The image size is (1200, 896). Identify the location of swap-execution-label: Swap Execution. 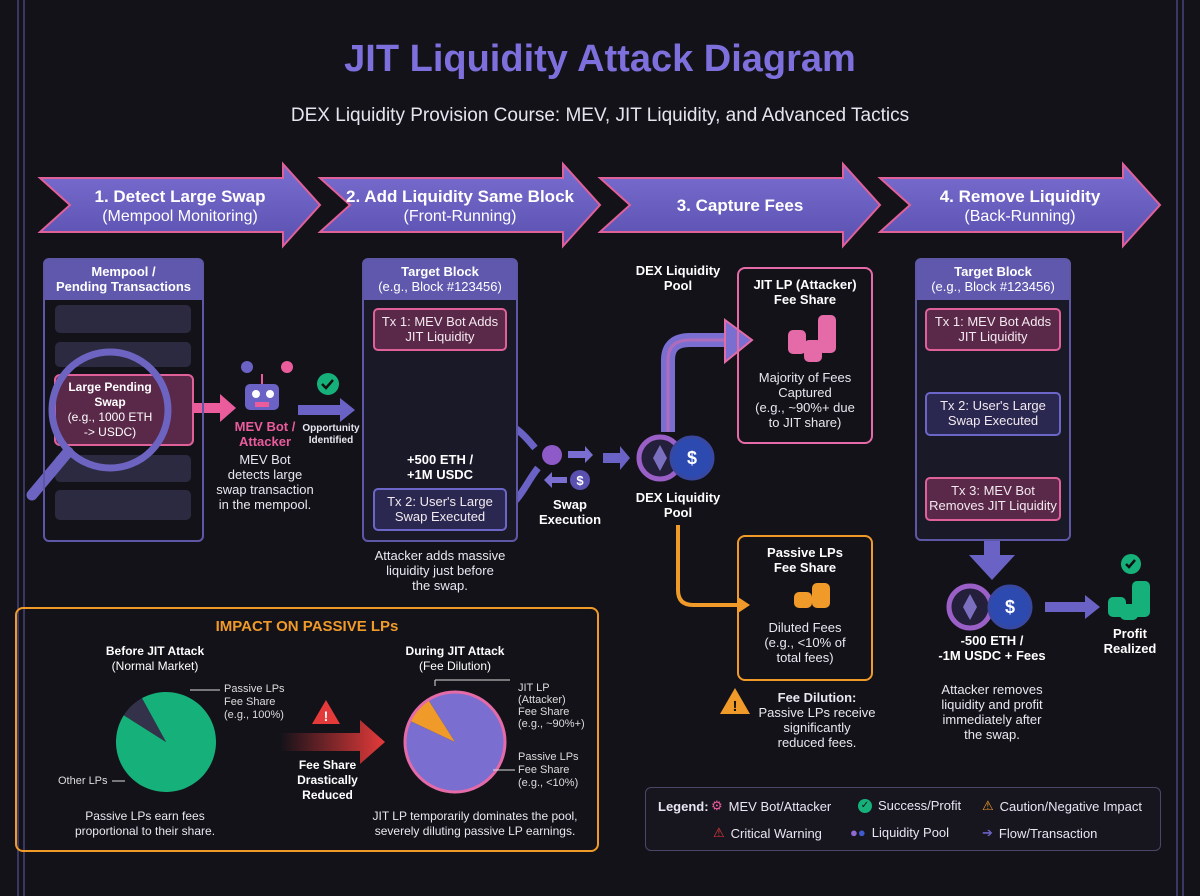
(570, 512).